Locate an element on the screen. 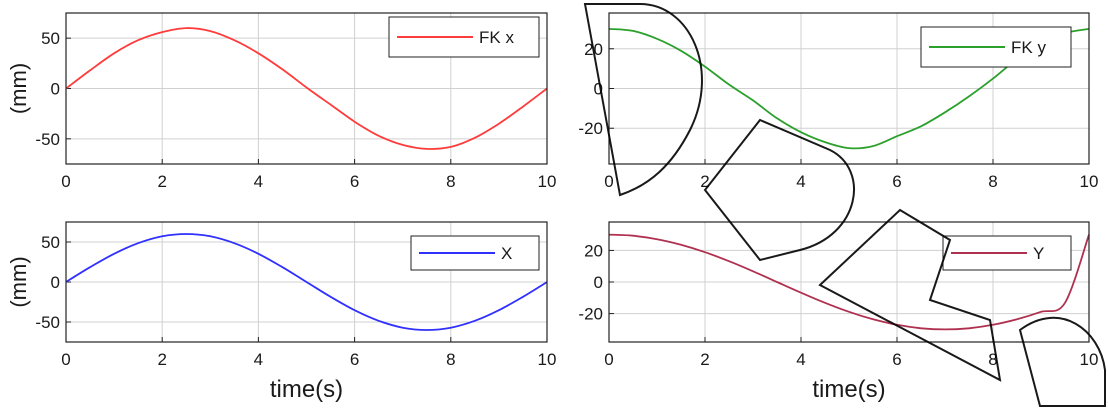 This screenshot has height=408, width=1108. legend: FK x is located at coordinates (464, 37).